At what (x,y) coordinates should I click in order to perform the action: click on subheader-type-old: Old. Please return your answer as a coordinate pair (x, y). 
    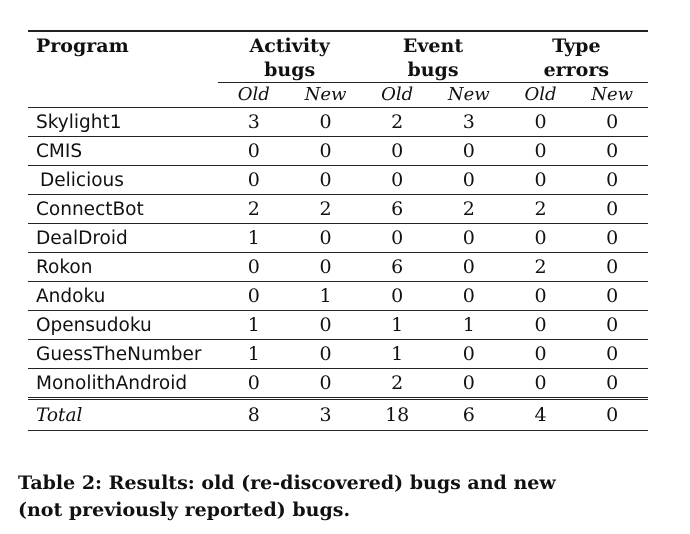
    Looking at the image, I should click on (540, 95).